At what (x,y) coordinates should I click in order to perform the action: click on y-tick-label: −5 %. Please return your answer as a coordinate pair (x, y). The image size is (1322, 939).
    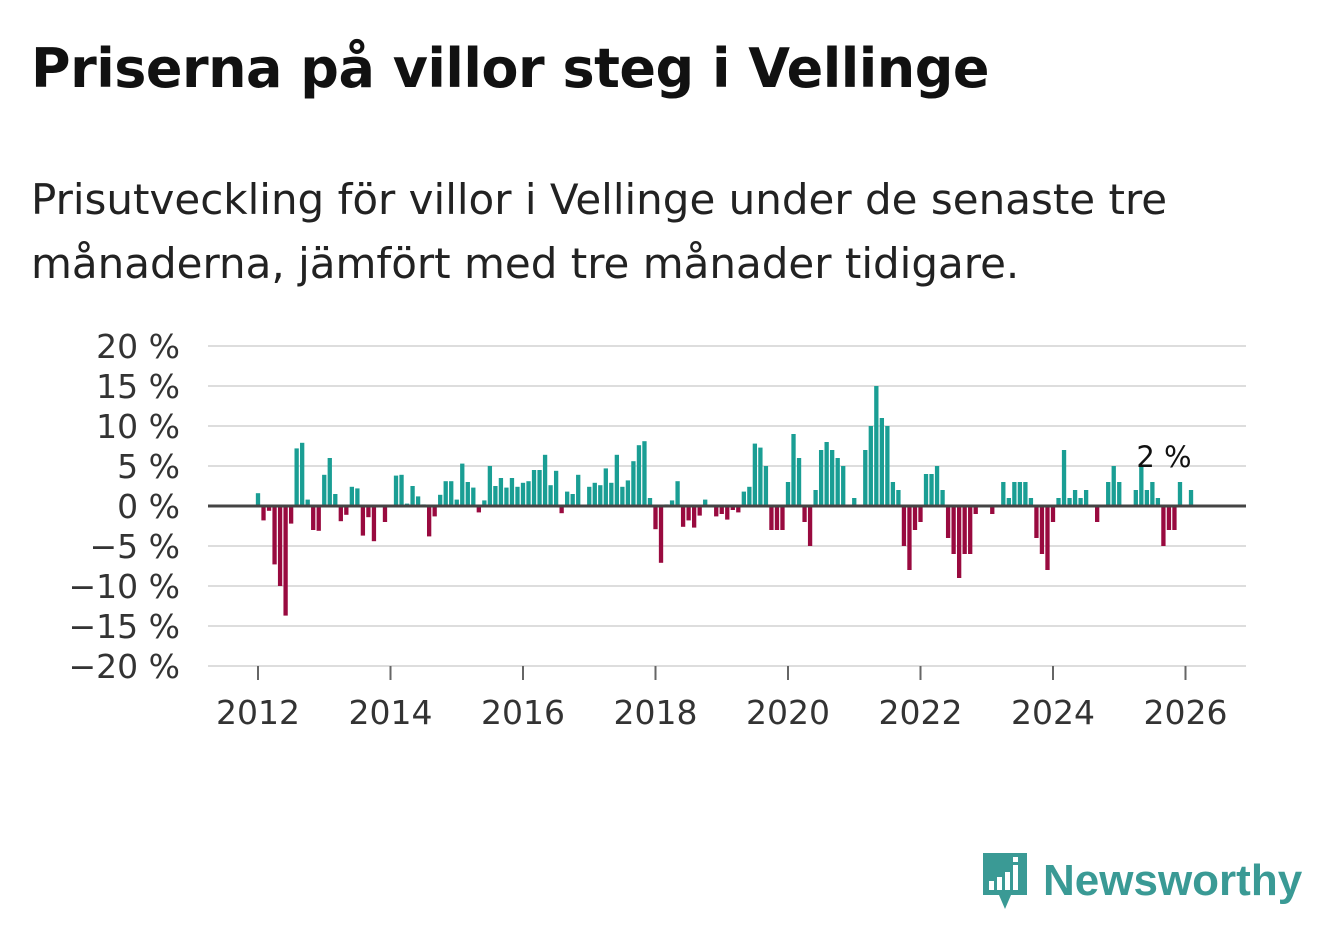
    Looking at the image, I should click on (135, 546).